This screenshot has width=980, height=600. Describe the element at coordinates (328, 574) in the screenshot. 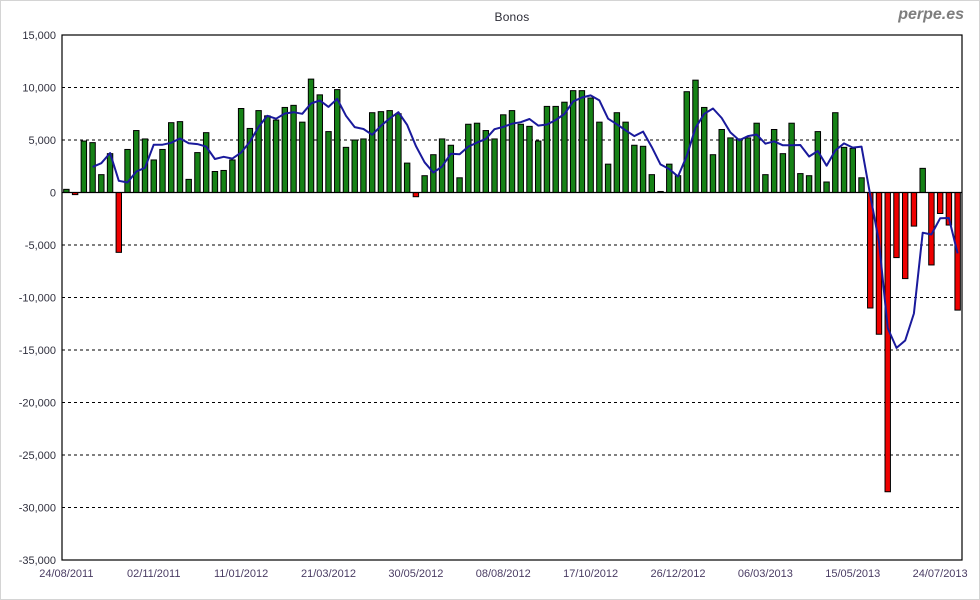

I see `x-tick-label: 21/03/2012` at that location.